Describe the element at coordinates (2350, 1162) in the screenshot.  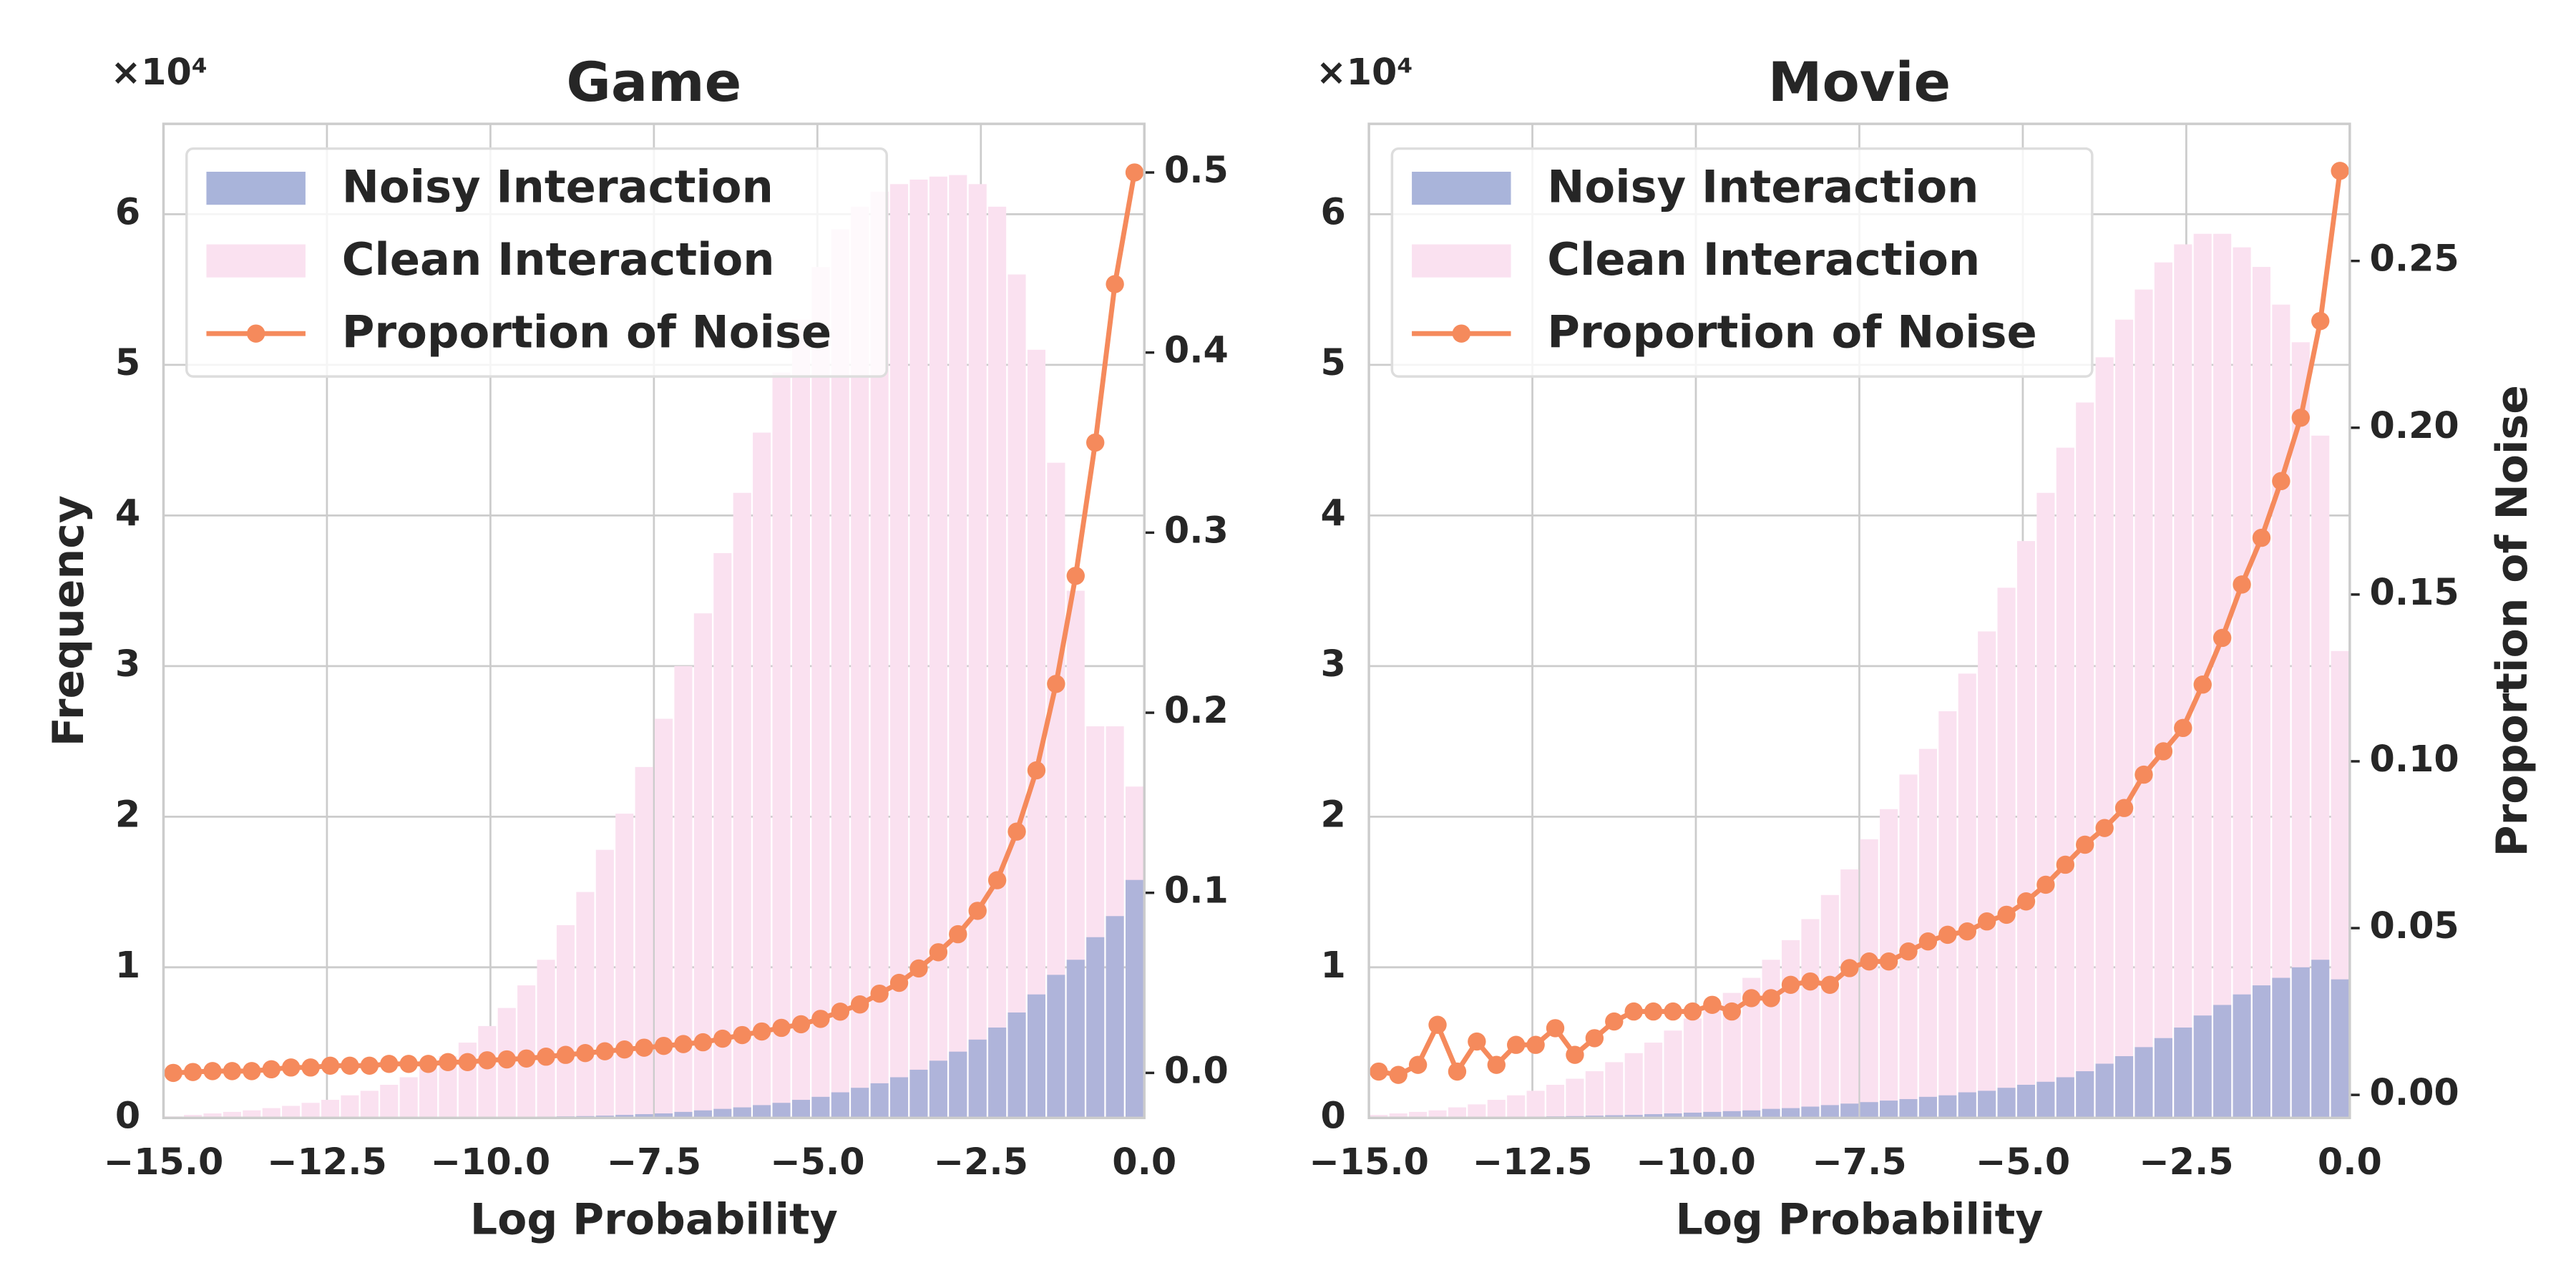
I see `x-tick-label: 0.0` at that location.